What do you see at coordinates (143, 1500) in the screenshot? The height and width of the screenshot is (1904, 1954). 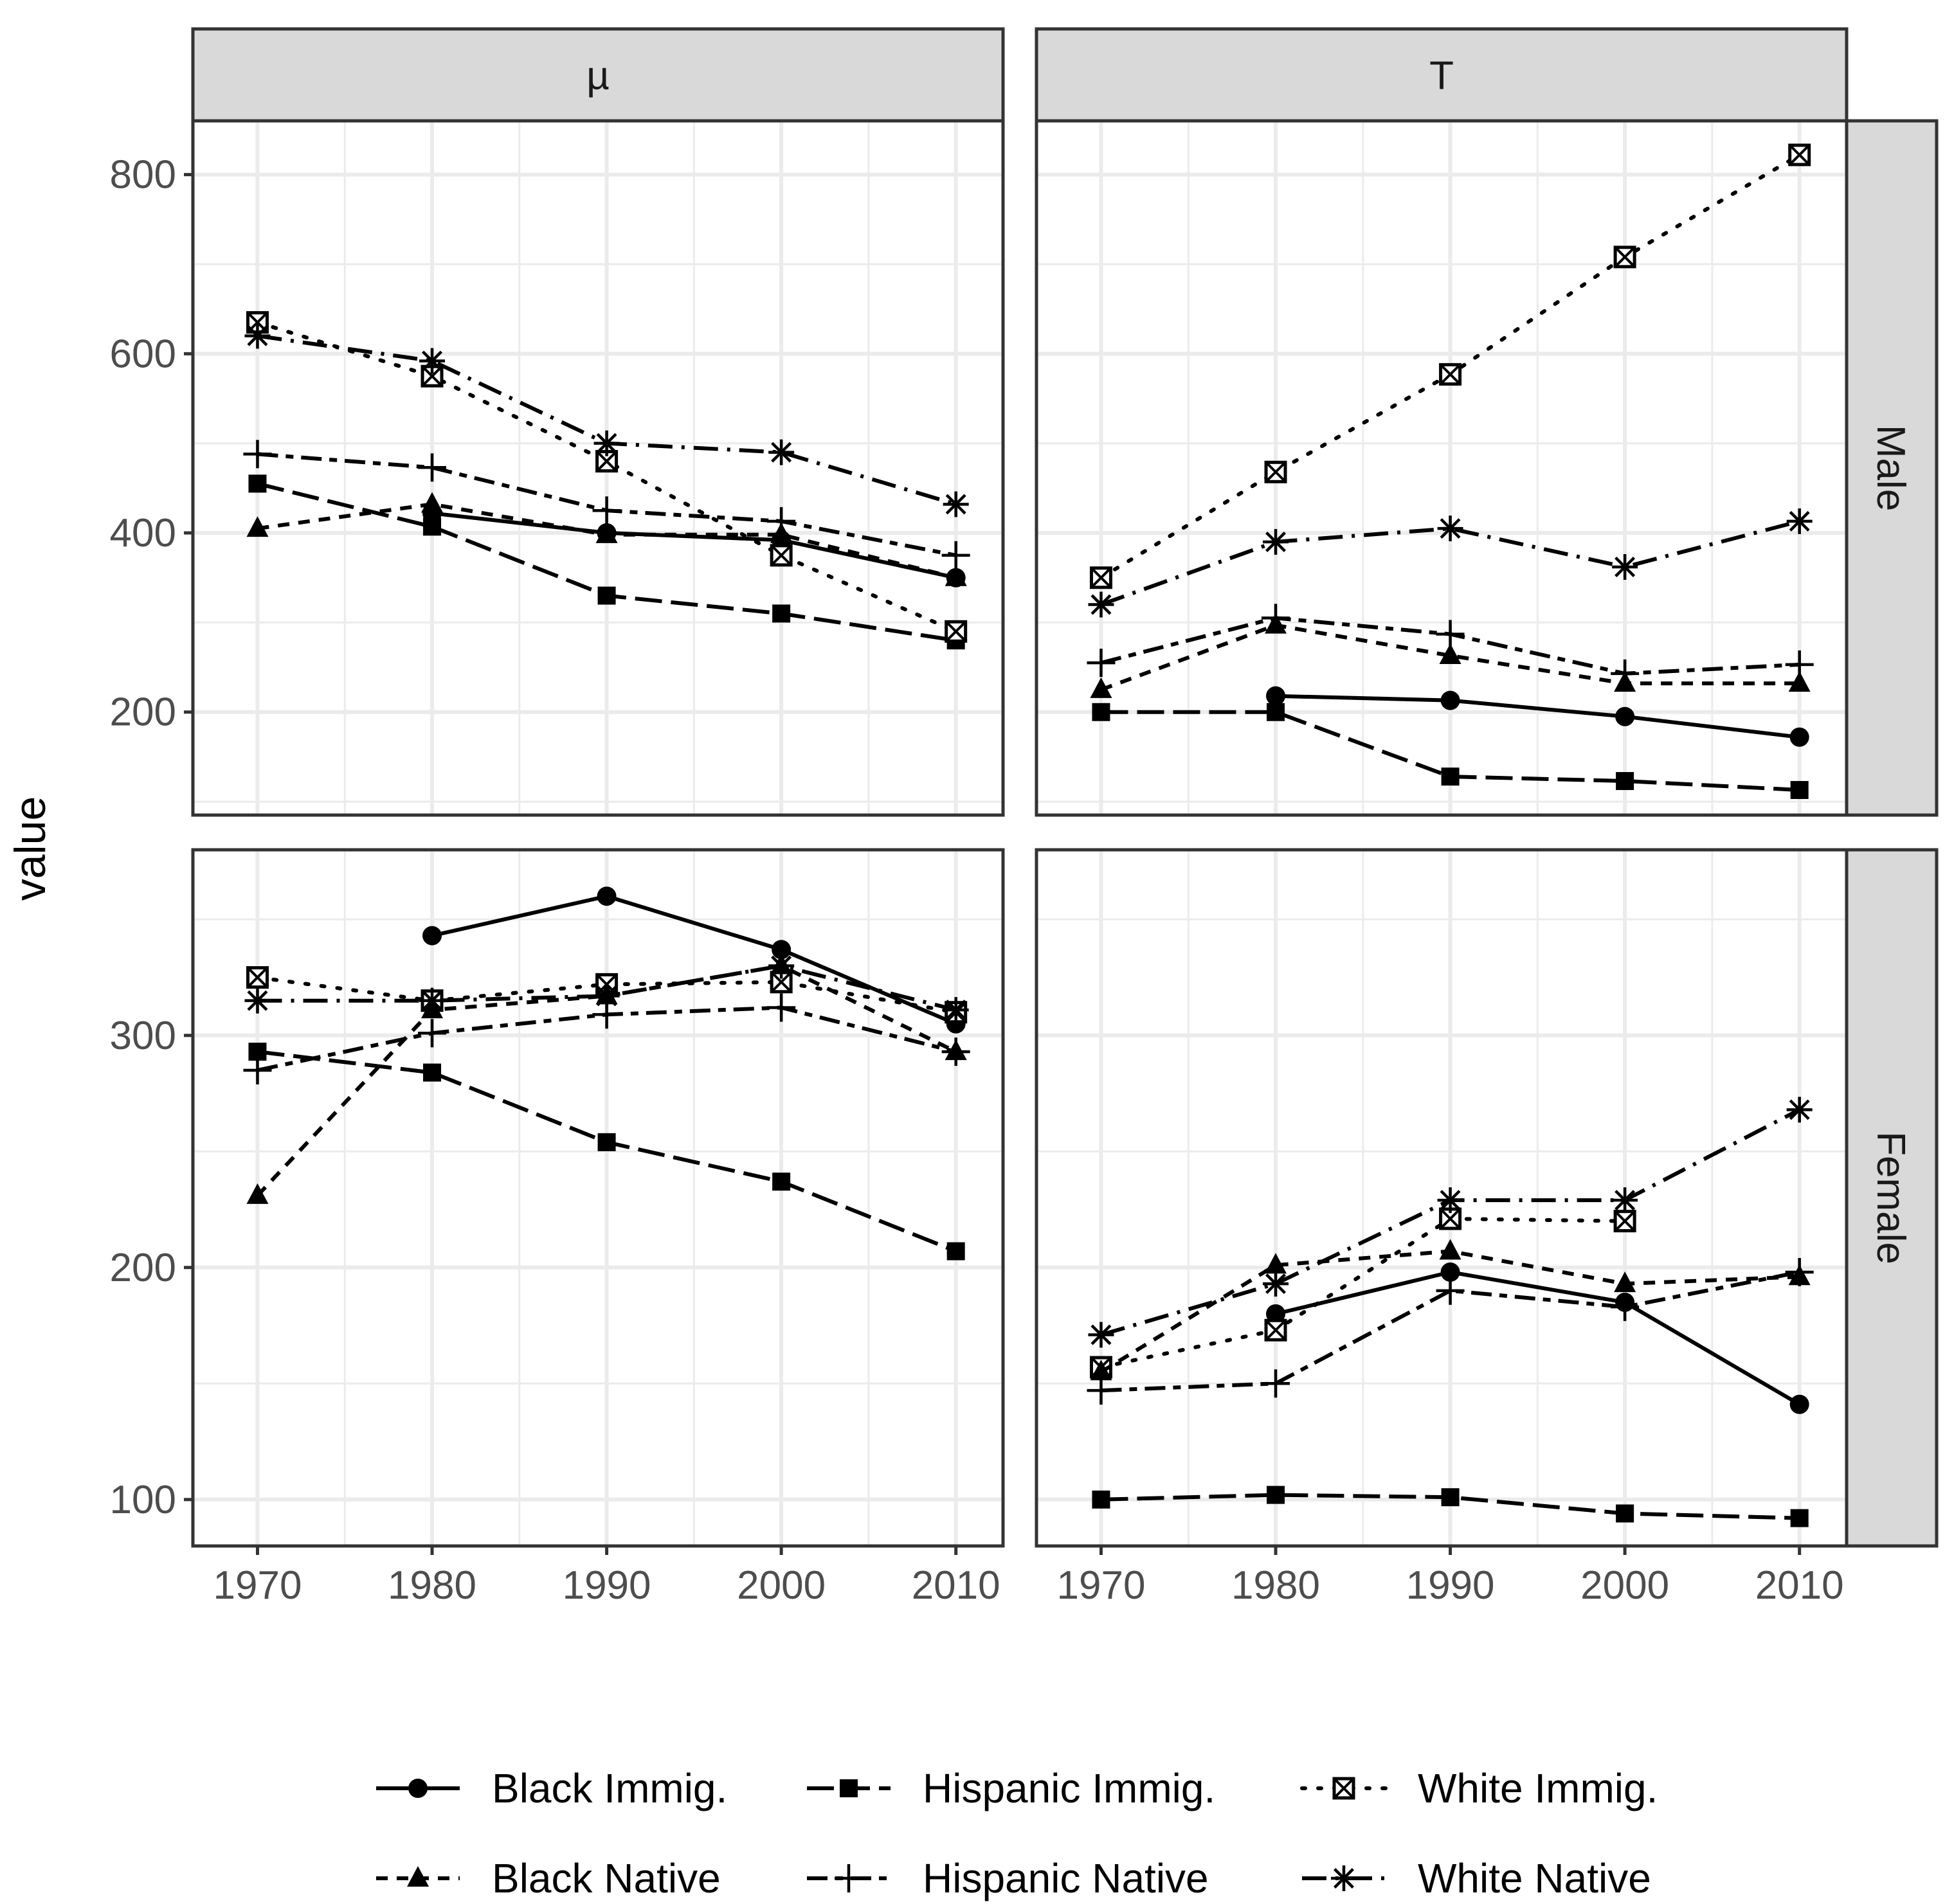 I see `y-tick-label: 100` at bounding box center [143, 1500].